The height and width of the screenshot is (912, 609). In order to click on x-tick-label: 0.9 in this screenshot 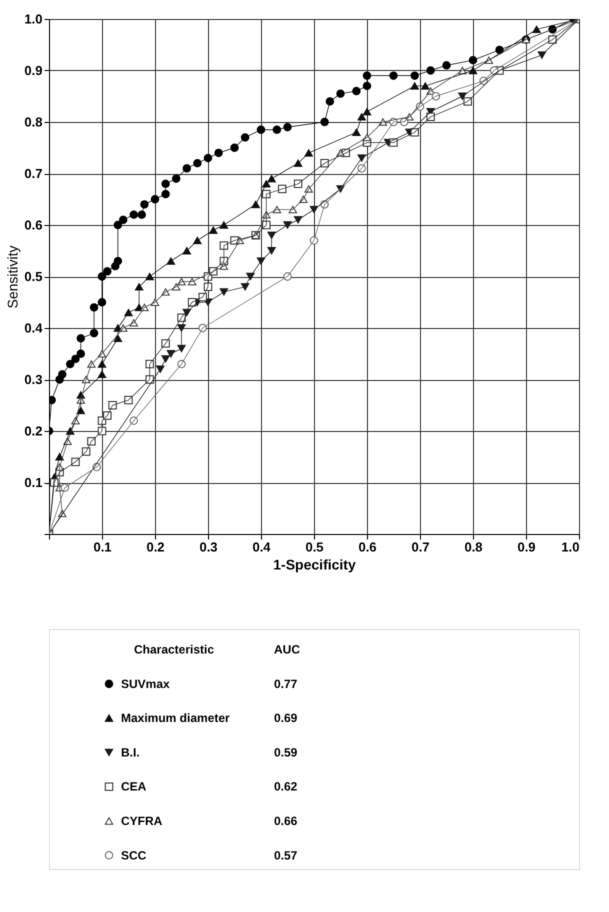, I will do `click(526, 547)`.